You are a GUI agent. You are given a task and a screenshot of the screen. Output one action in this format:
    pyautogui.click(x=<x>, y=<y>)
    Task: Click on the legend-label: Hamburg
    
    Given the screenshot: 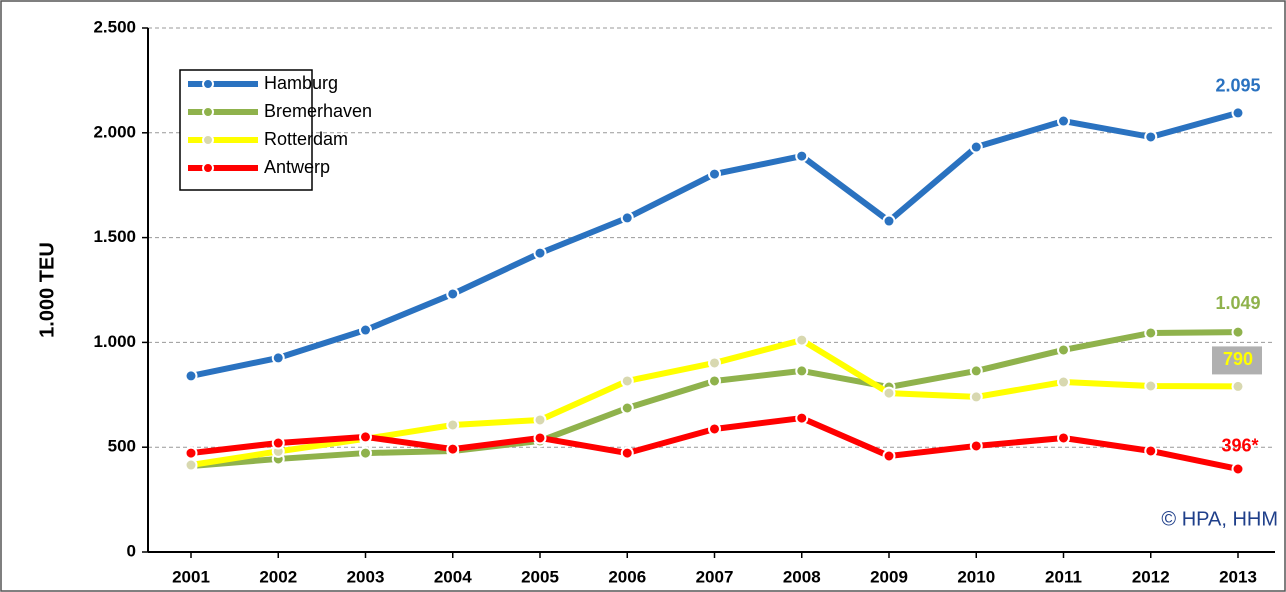 What is the action you would take?
    pyautogui.click(x=301, y=83)
    